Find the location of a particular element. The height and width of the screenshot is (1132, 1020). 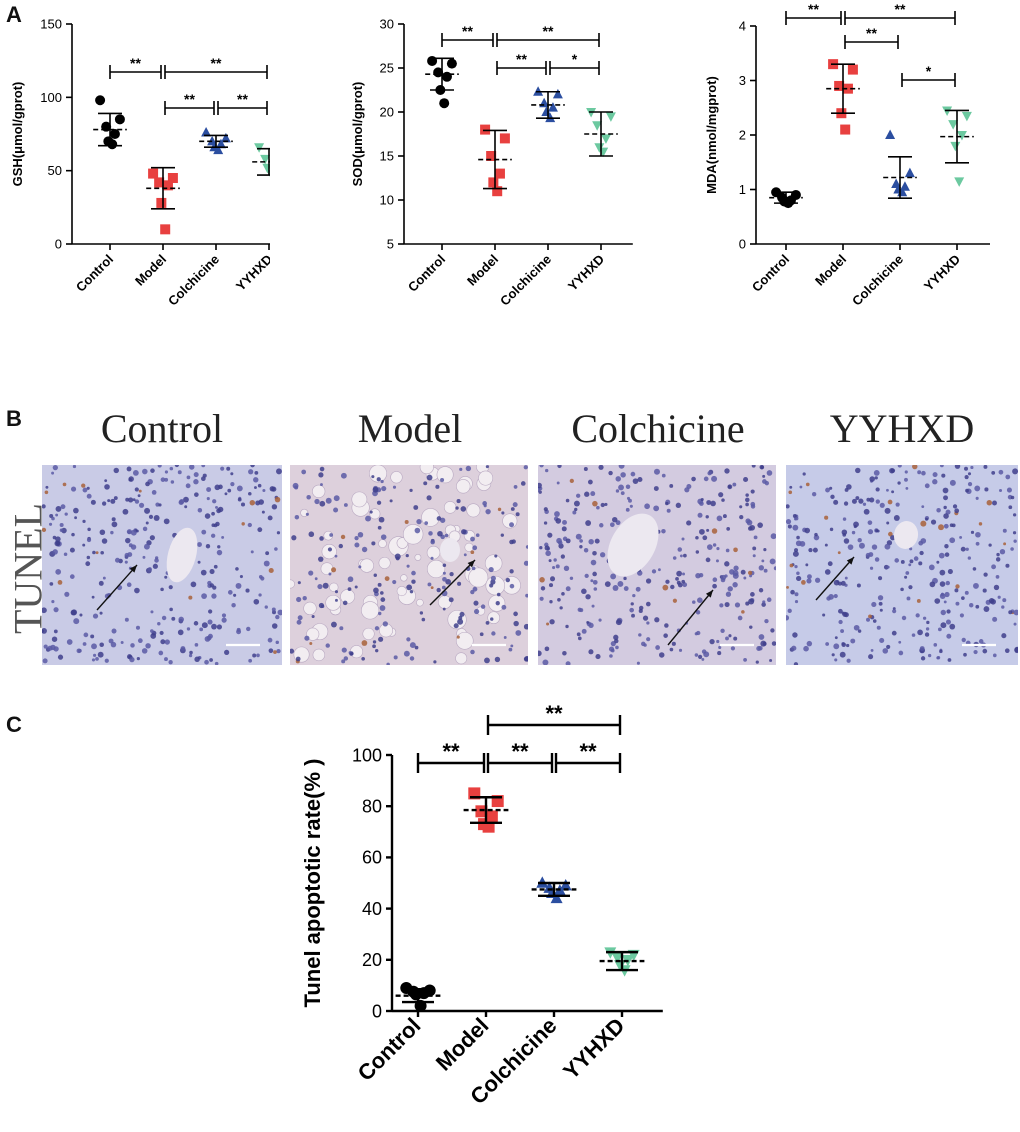

tissue-background is located at coordinates (902, 565).